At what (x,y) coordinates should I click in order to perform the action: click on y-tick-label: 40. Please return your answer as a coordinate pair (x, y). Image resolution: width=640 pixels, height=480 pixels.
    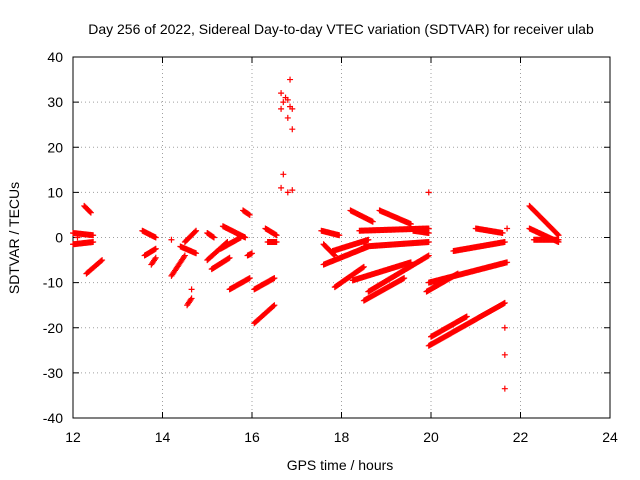
    Looking at the image, I should click on (55, 57).